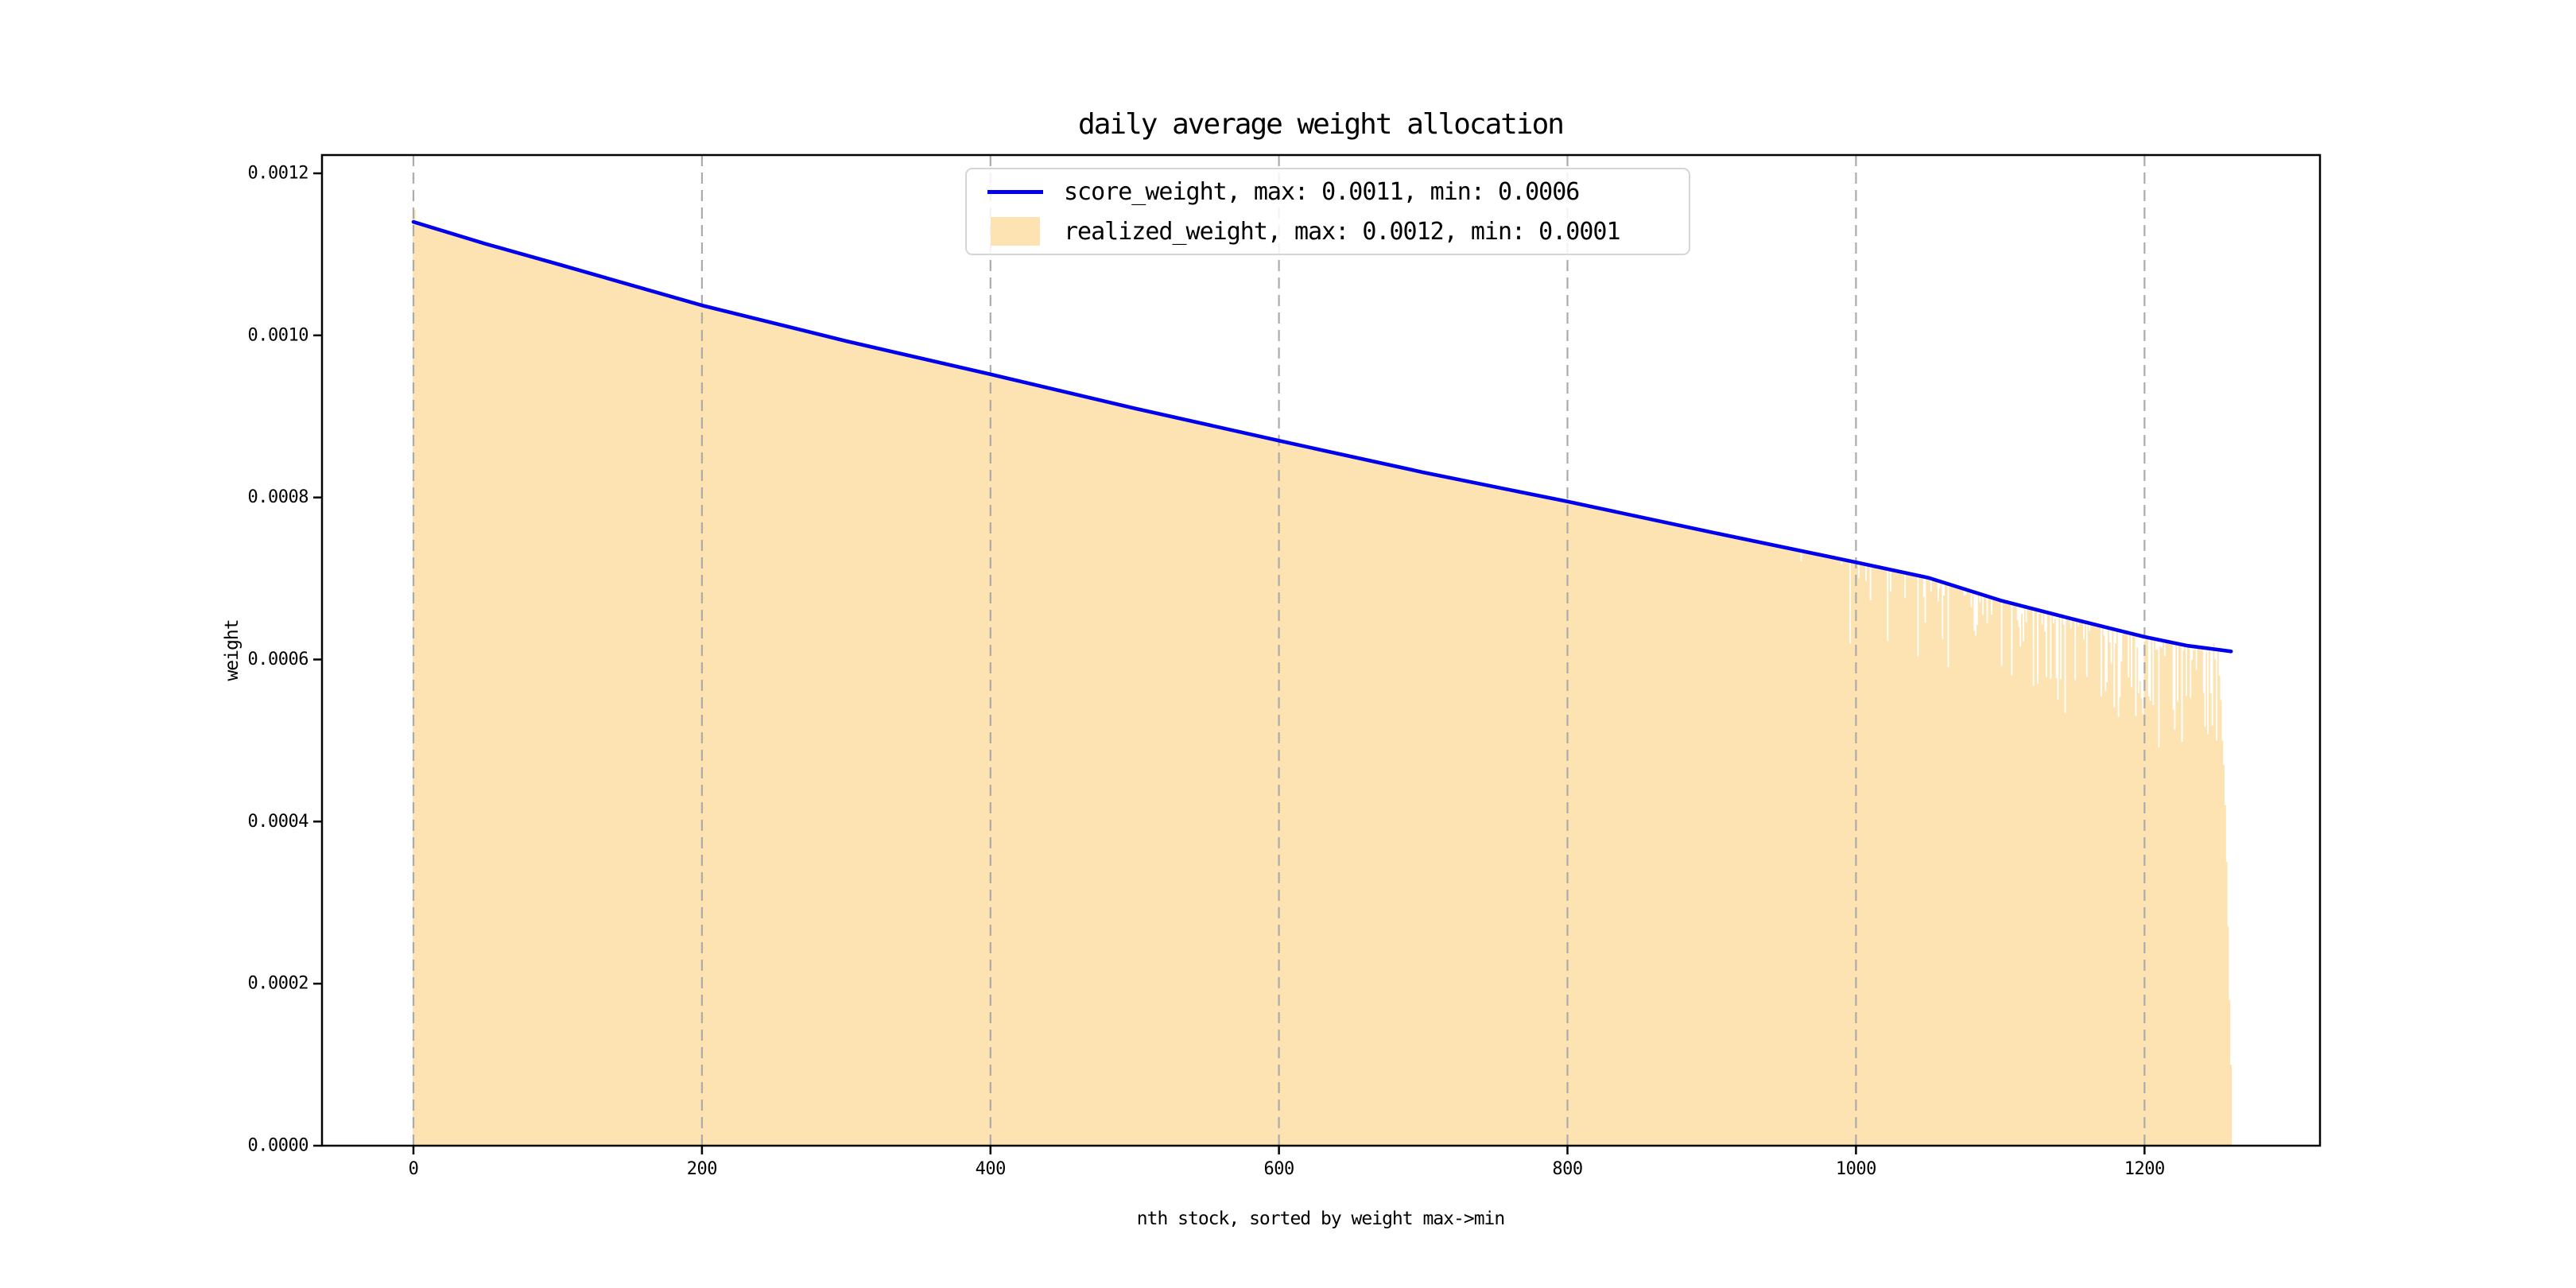  I want to click on y-tick-label: 0.0002, so click(278, 984).